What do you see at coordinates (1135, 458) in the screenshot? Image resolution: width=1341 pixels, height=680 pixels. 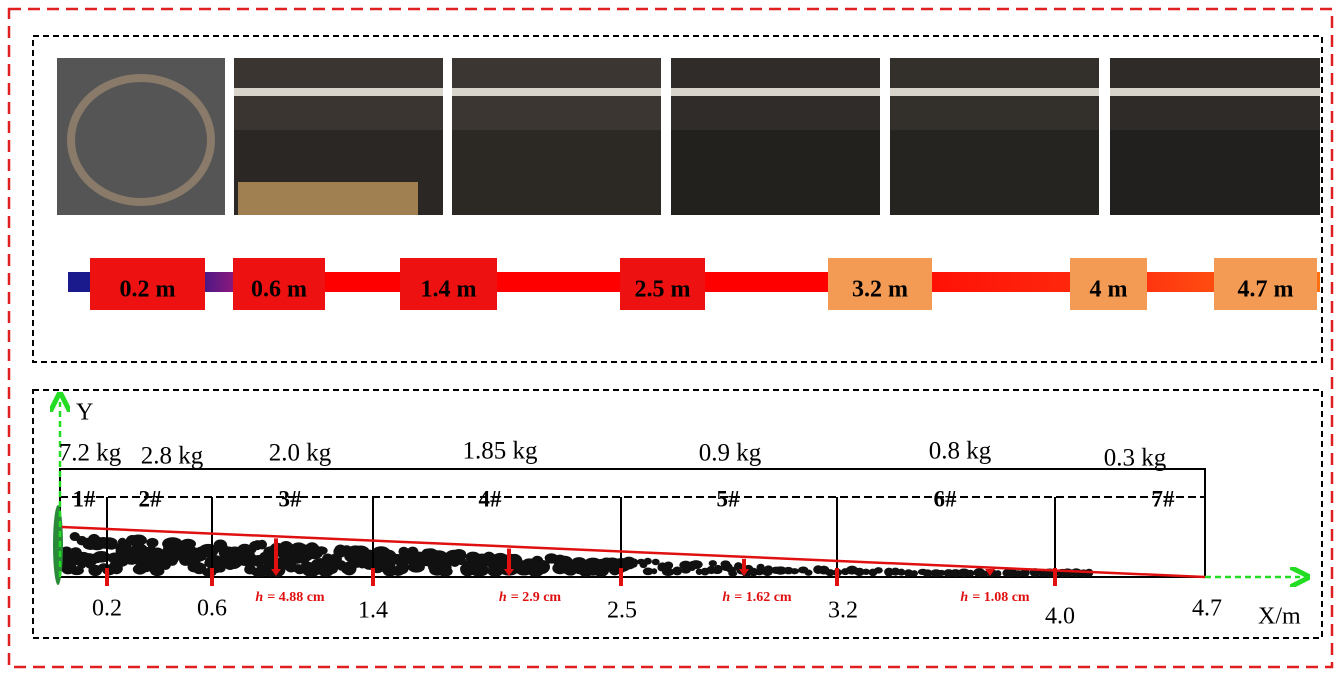 I see `mass-label: 0.3 kg` at bounding box center [1135, 458].